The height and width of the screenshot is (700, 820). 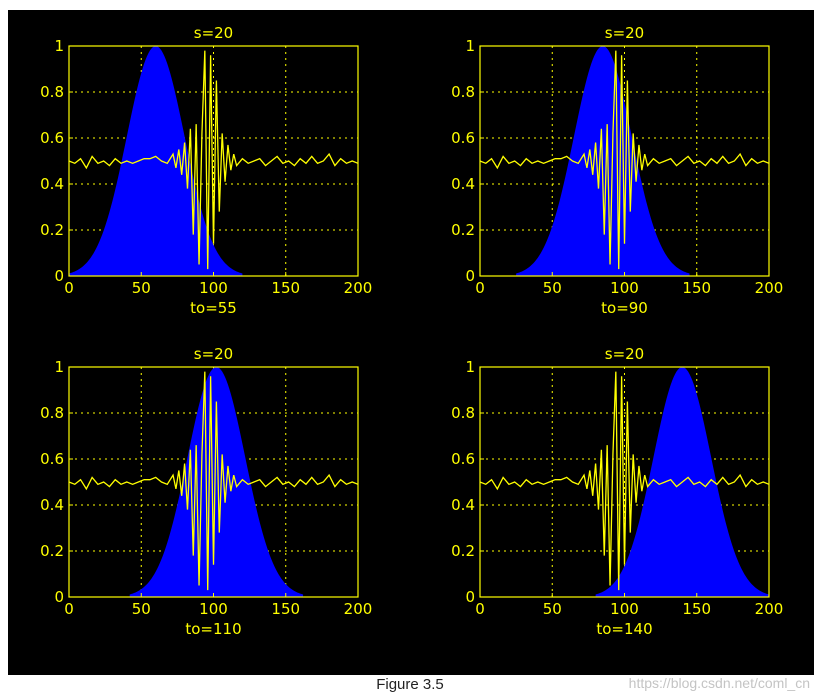 I want to click on x-axis-label: to=55, so click(x=213, y=308).